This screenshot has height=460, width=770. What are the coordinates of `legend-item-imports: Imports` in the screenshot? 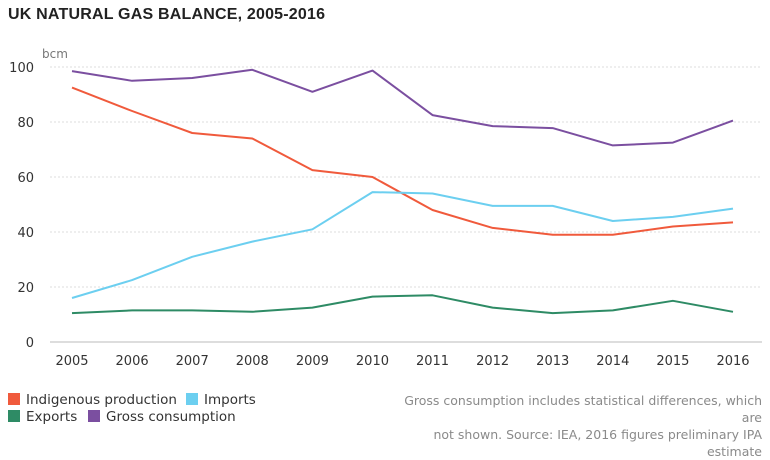 It's located at (221, 400).